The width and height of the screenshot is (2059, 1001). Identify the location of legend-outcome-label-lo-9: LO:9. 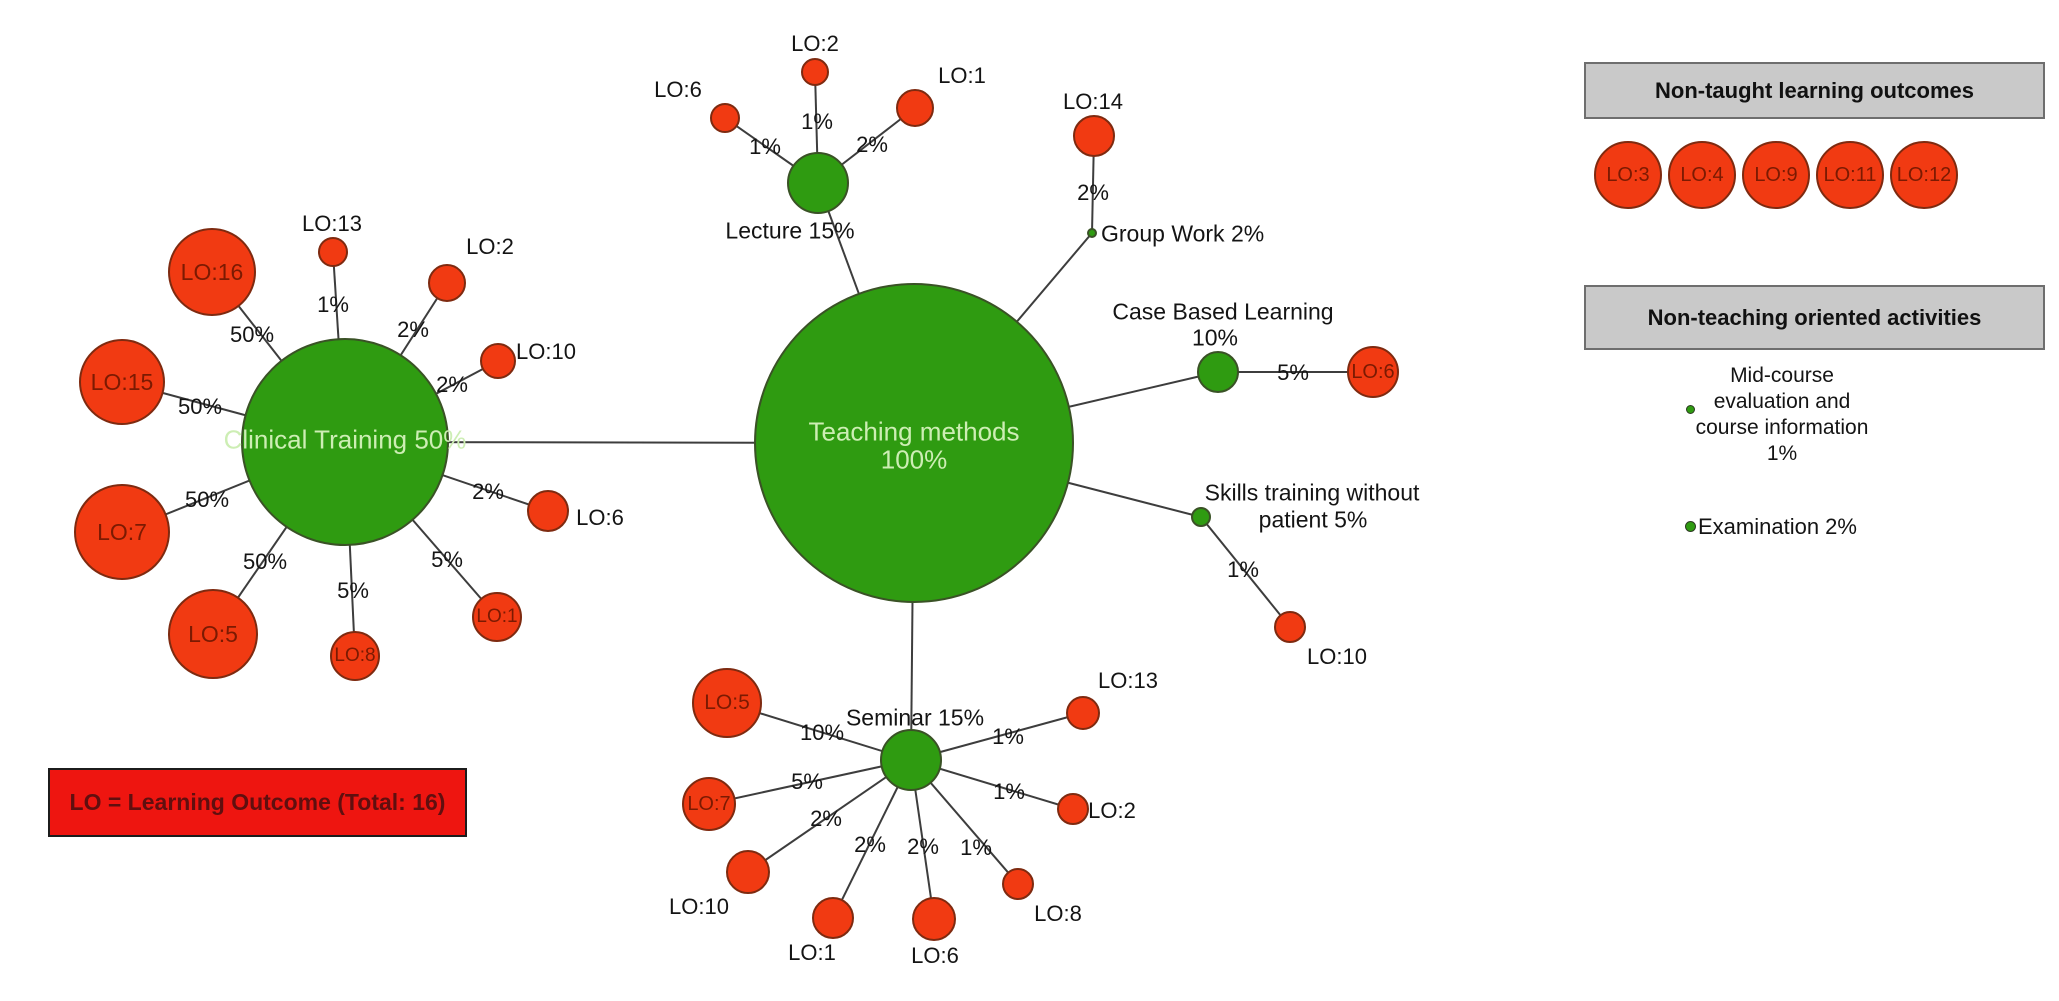
(1776, 174).